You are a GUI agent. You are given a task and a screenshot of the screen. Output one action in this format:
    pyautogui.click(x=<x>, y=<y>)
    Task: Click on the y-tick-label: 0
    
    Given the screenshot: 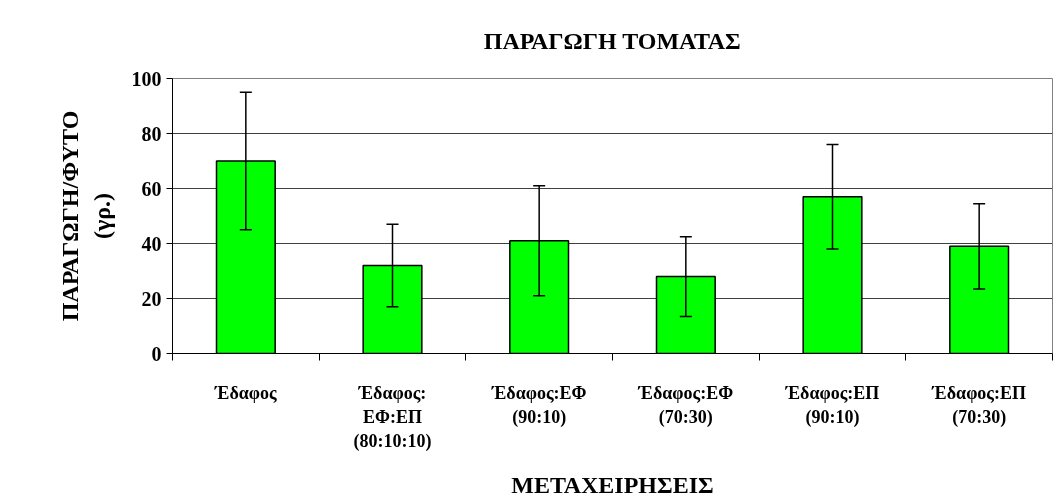 What is the action you would take?
    pyautogui.click(x=156, y=353)
    